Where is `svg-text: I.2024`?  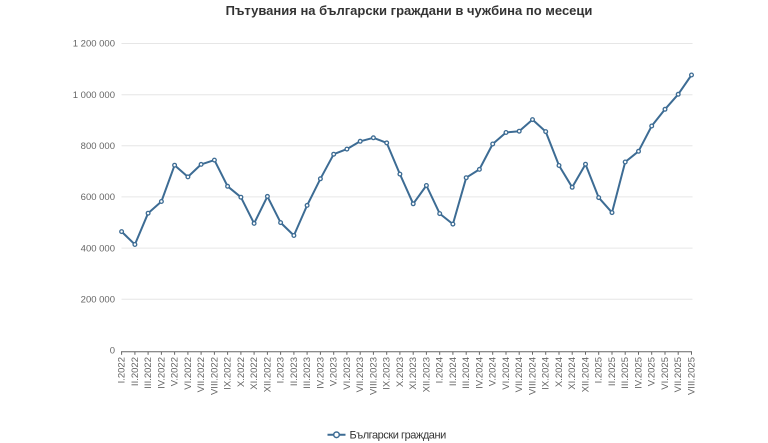 svg-text: I.2024 is located at coordinates (440, 370).